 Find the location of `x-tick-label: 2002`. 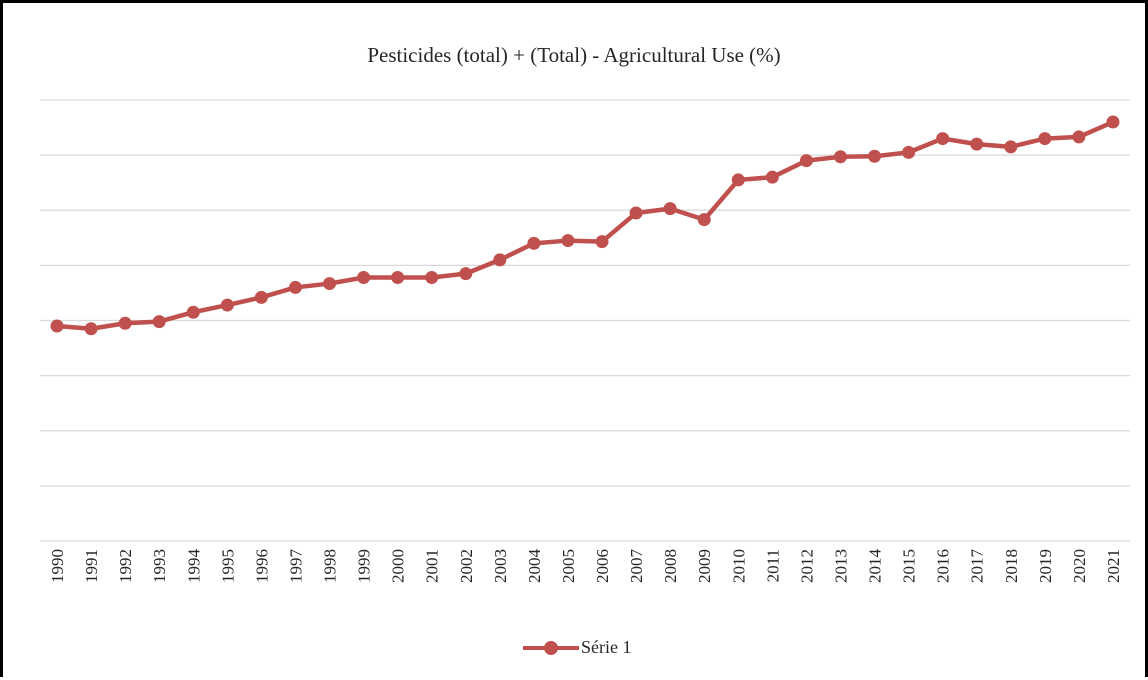

x-tick-label: 2002 is located at coordinates (466, 566).